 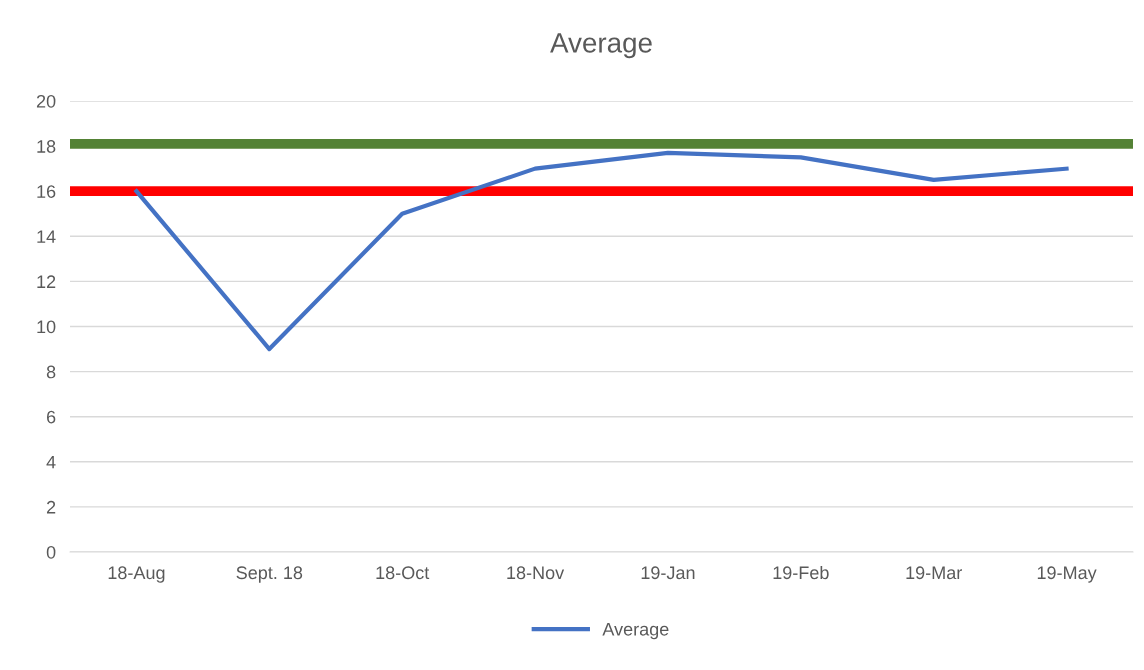 What do you see at coordinates (536, 573) in the screenshot?
I see `x-tick-label: 18-Nov` at bounding box center [536, 573].